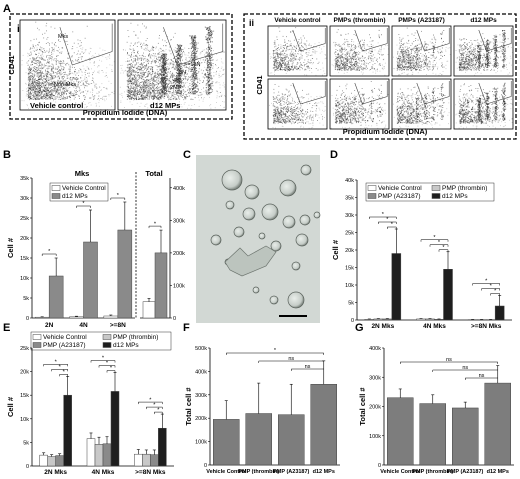  What do you see at coordinates (359, 328) in the screenshot?
I see `panel-letter-g: G` at bounding box center [359, 328].